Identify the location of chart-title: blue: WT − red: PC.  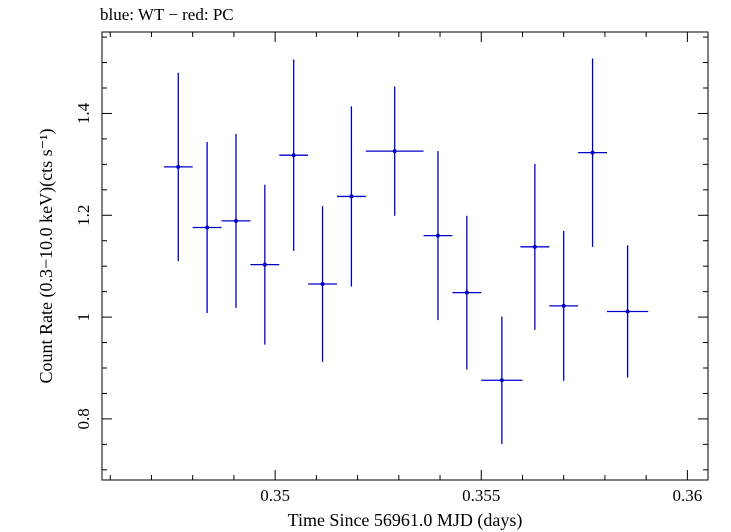
(167, 14).